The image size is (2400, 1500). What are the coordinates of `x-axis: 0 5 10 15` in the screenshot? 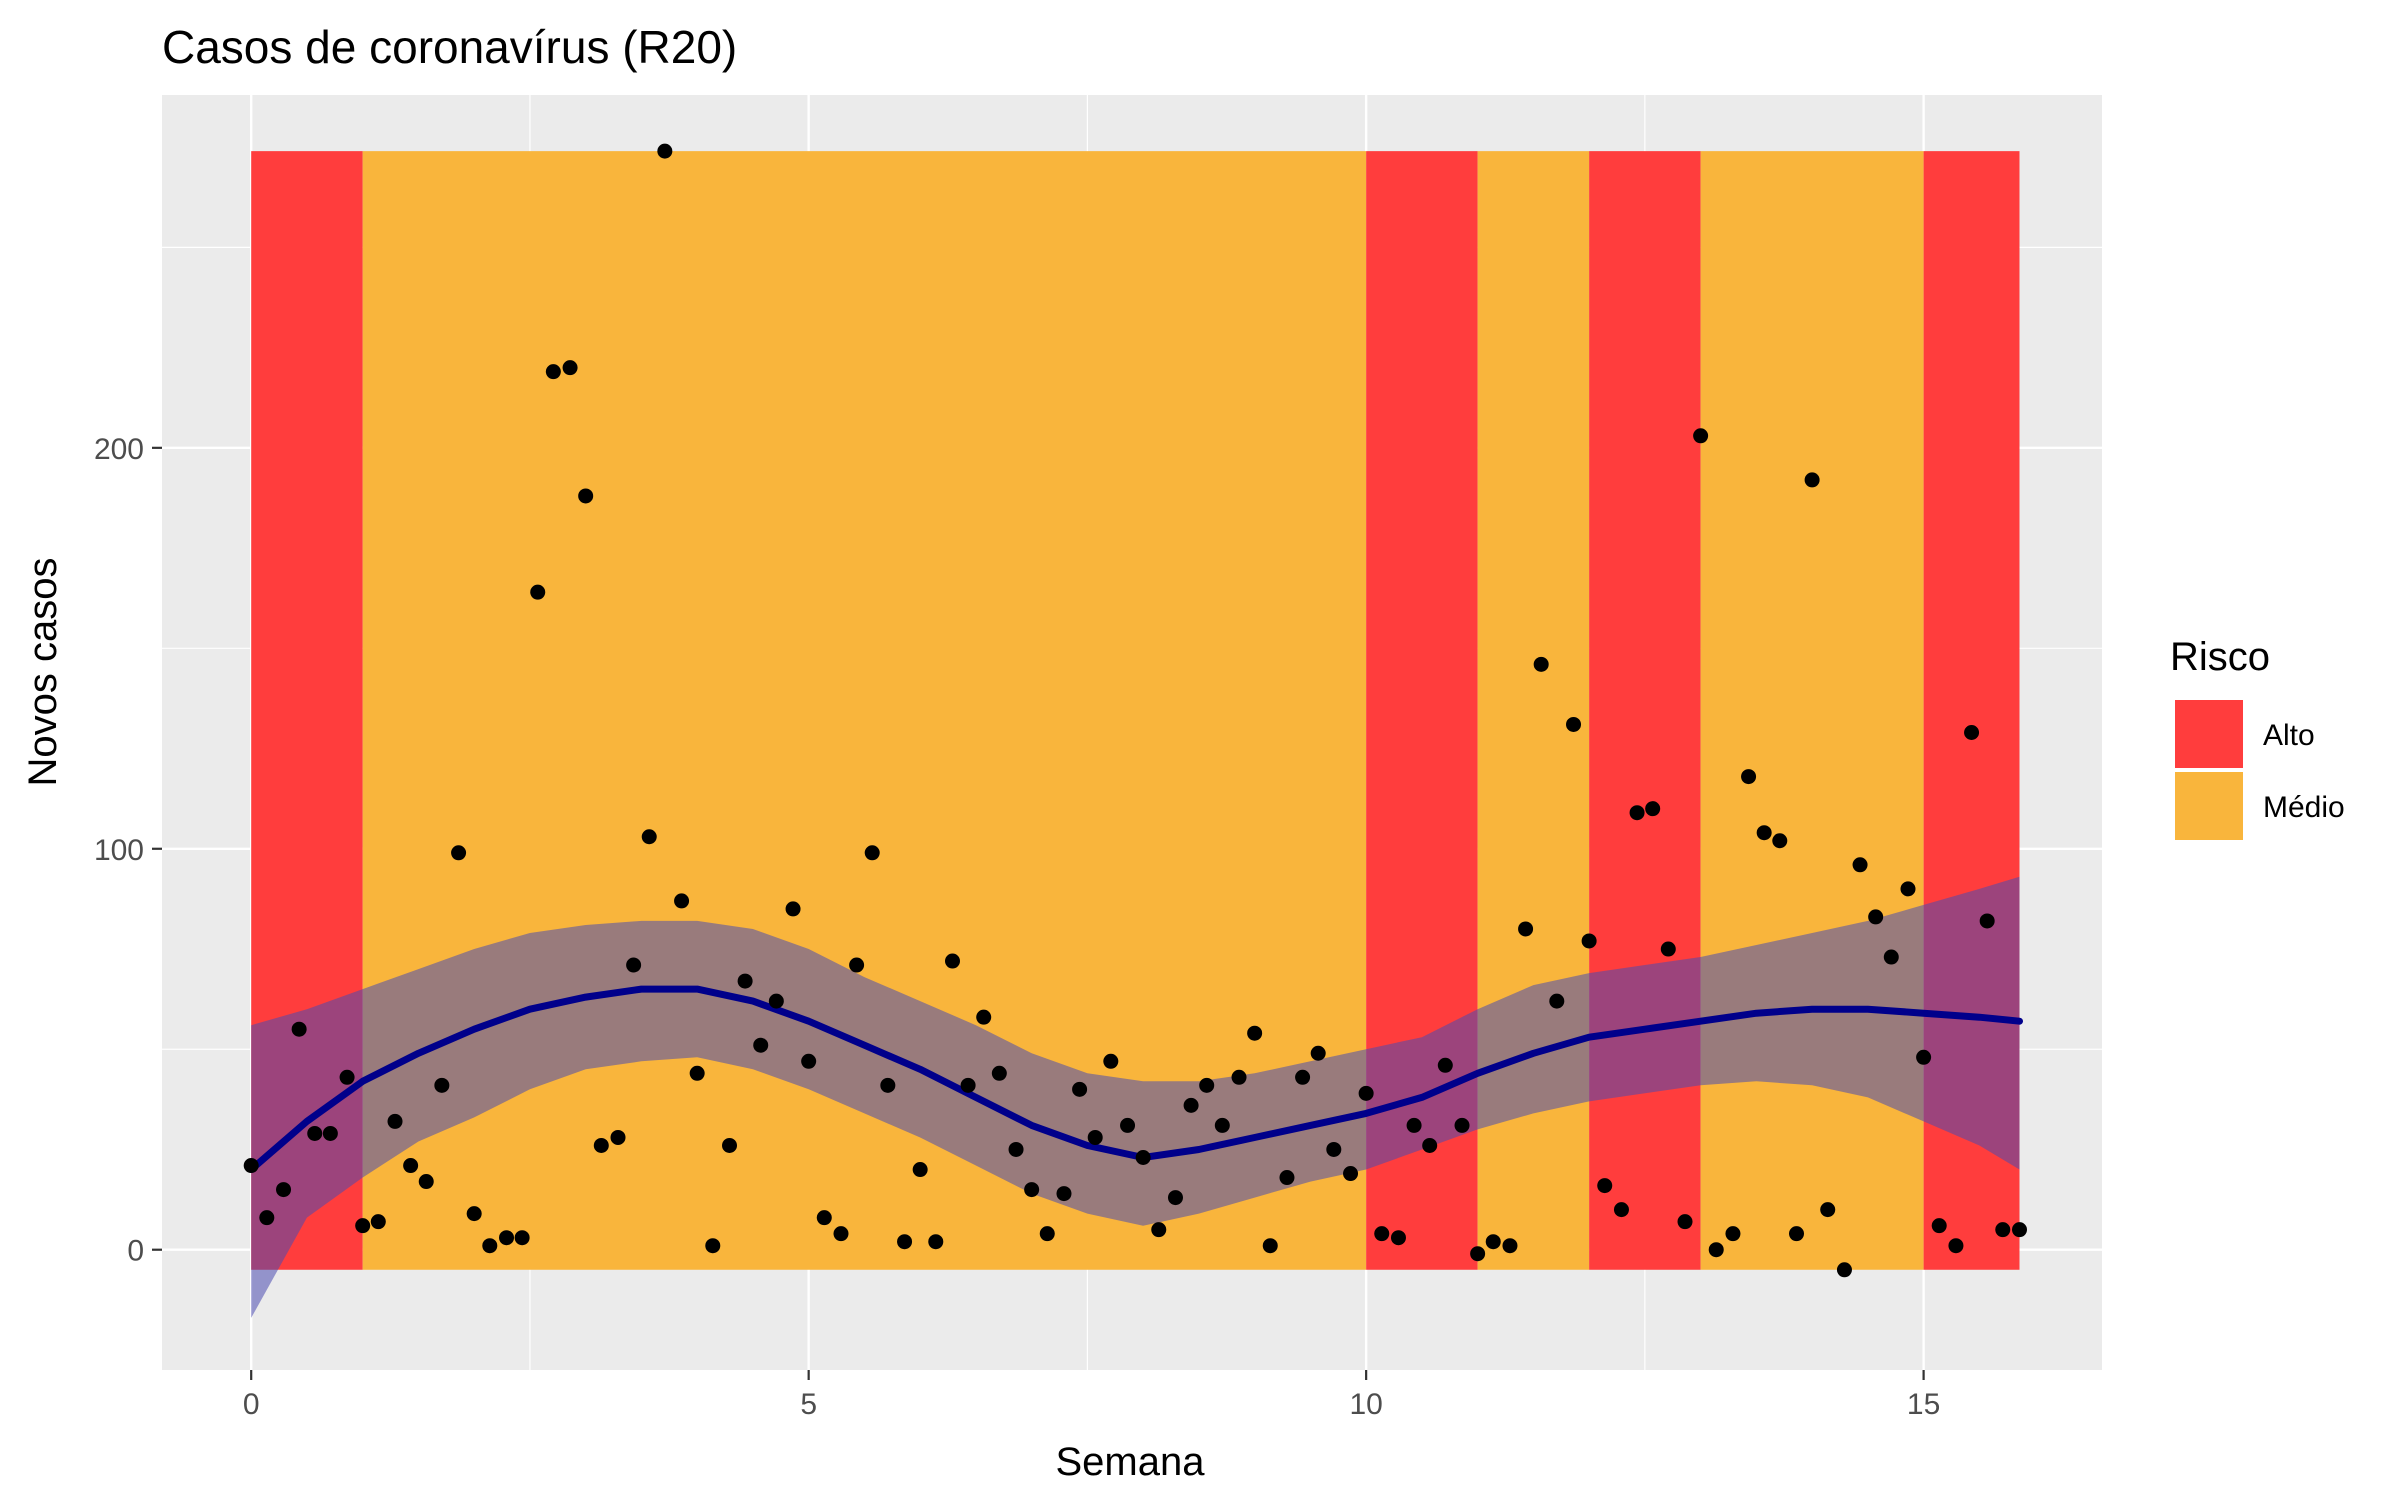 It's located at (1091, 1395).